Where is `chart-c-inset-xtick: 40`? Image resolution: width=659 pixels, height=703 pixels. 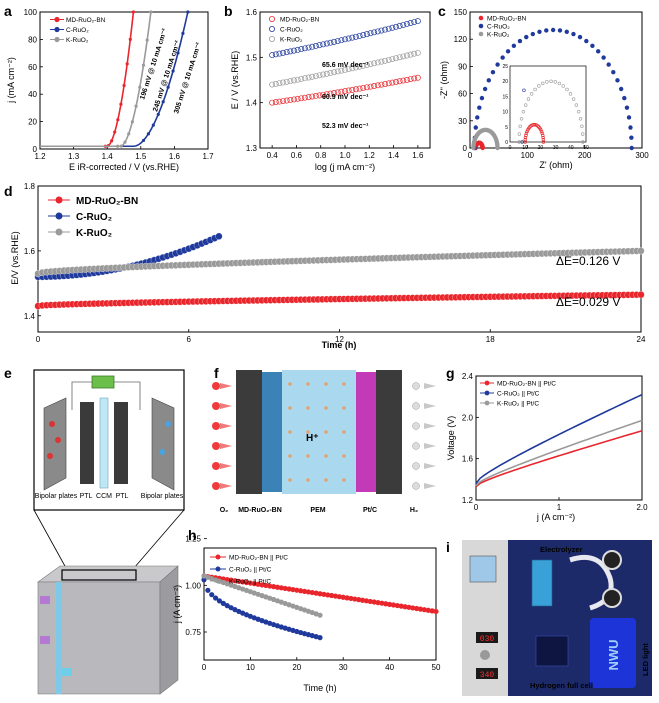
chart-c-inset-xtick: 40 is located at coordinates (571, 148).